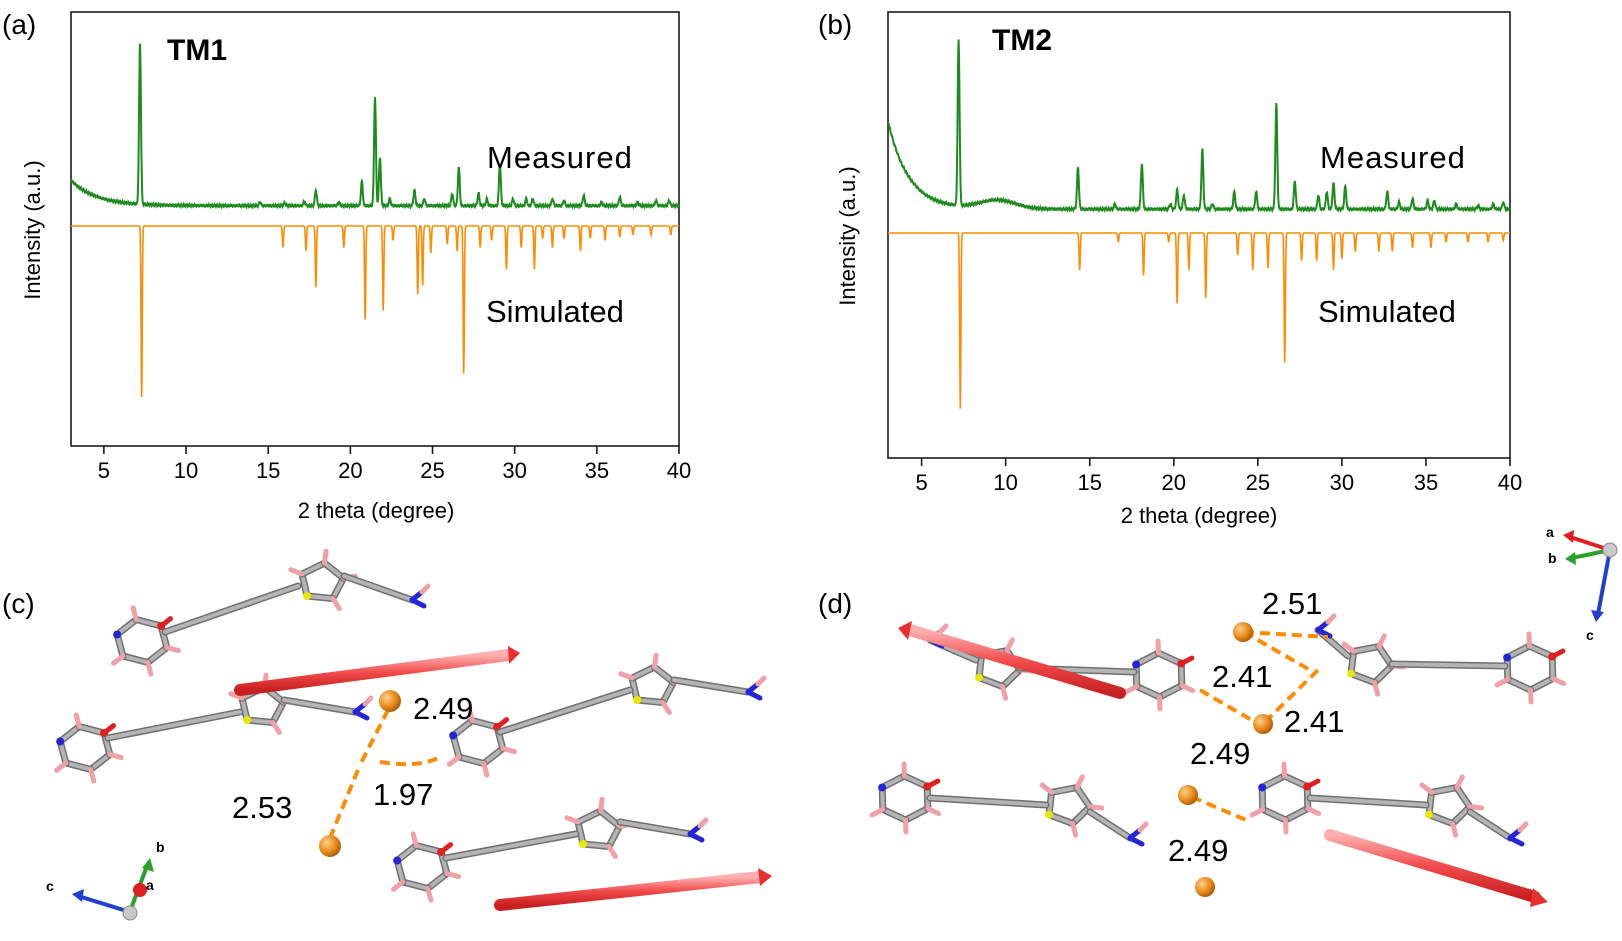  Describe the element at coordinates (1198, 850) in the screenshot. I see `distance-label: 2.49` at that location.